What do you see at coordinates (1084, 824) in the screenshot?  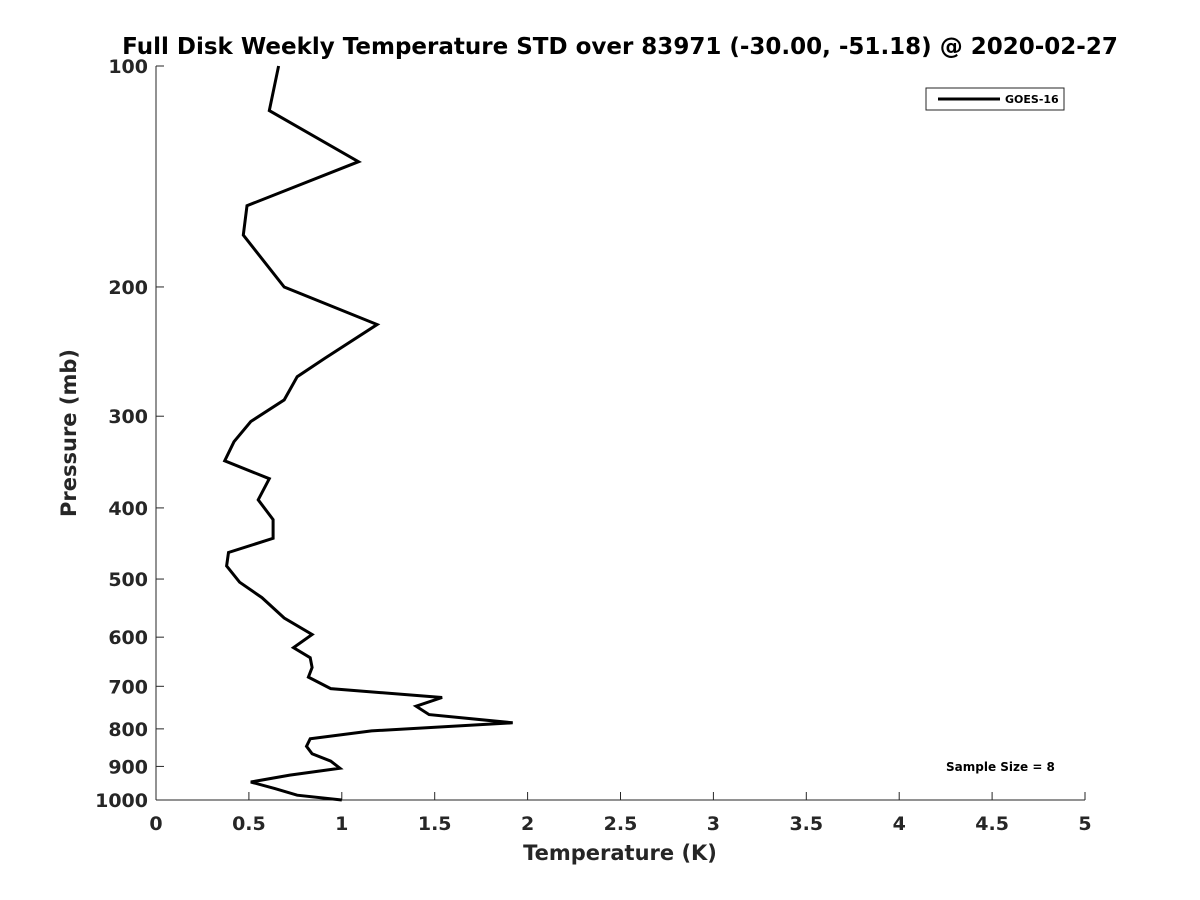 I see `x-tick-label: 5` at bounding box center [1084, 824].